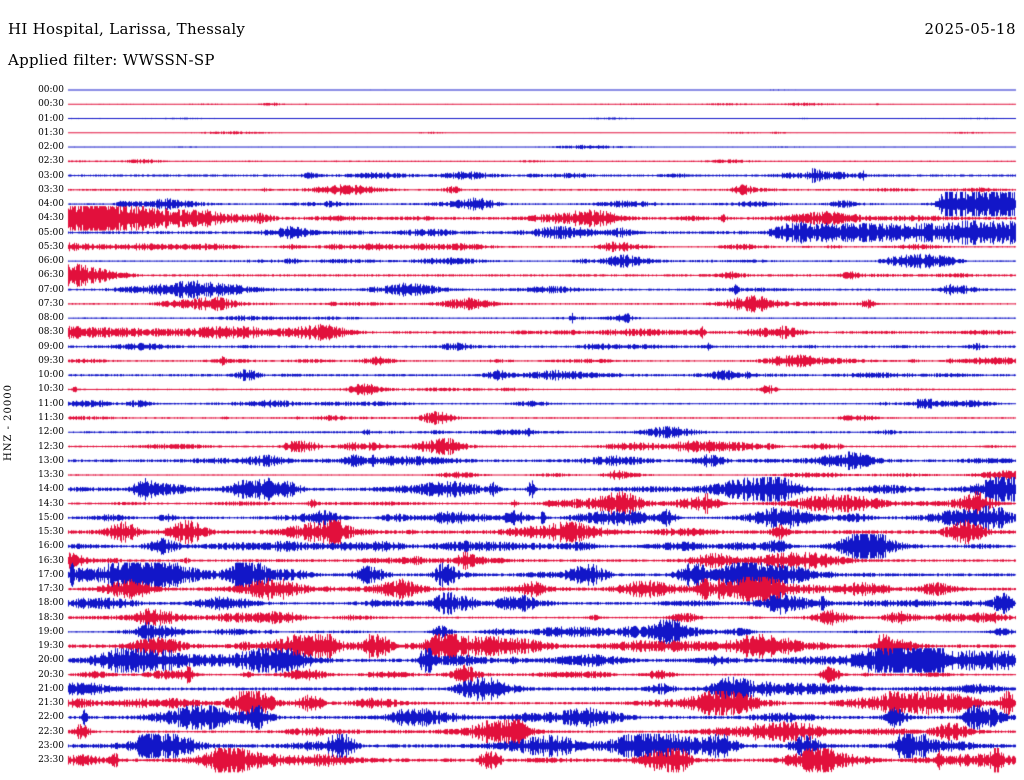 Image resolution: width=1024 pixels, height=780 pixels. I want to click on time-label: 08:30, so click(51, 332).